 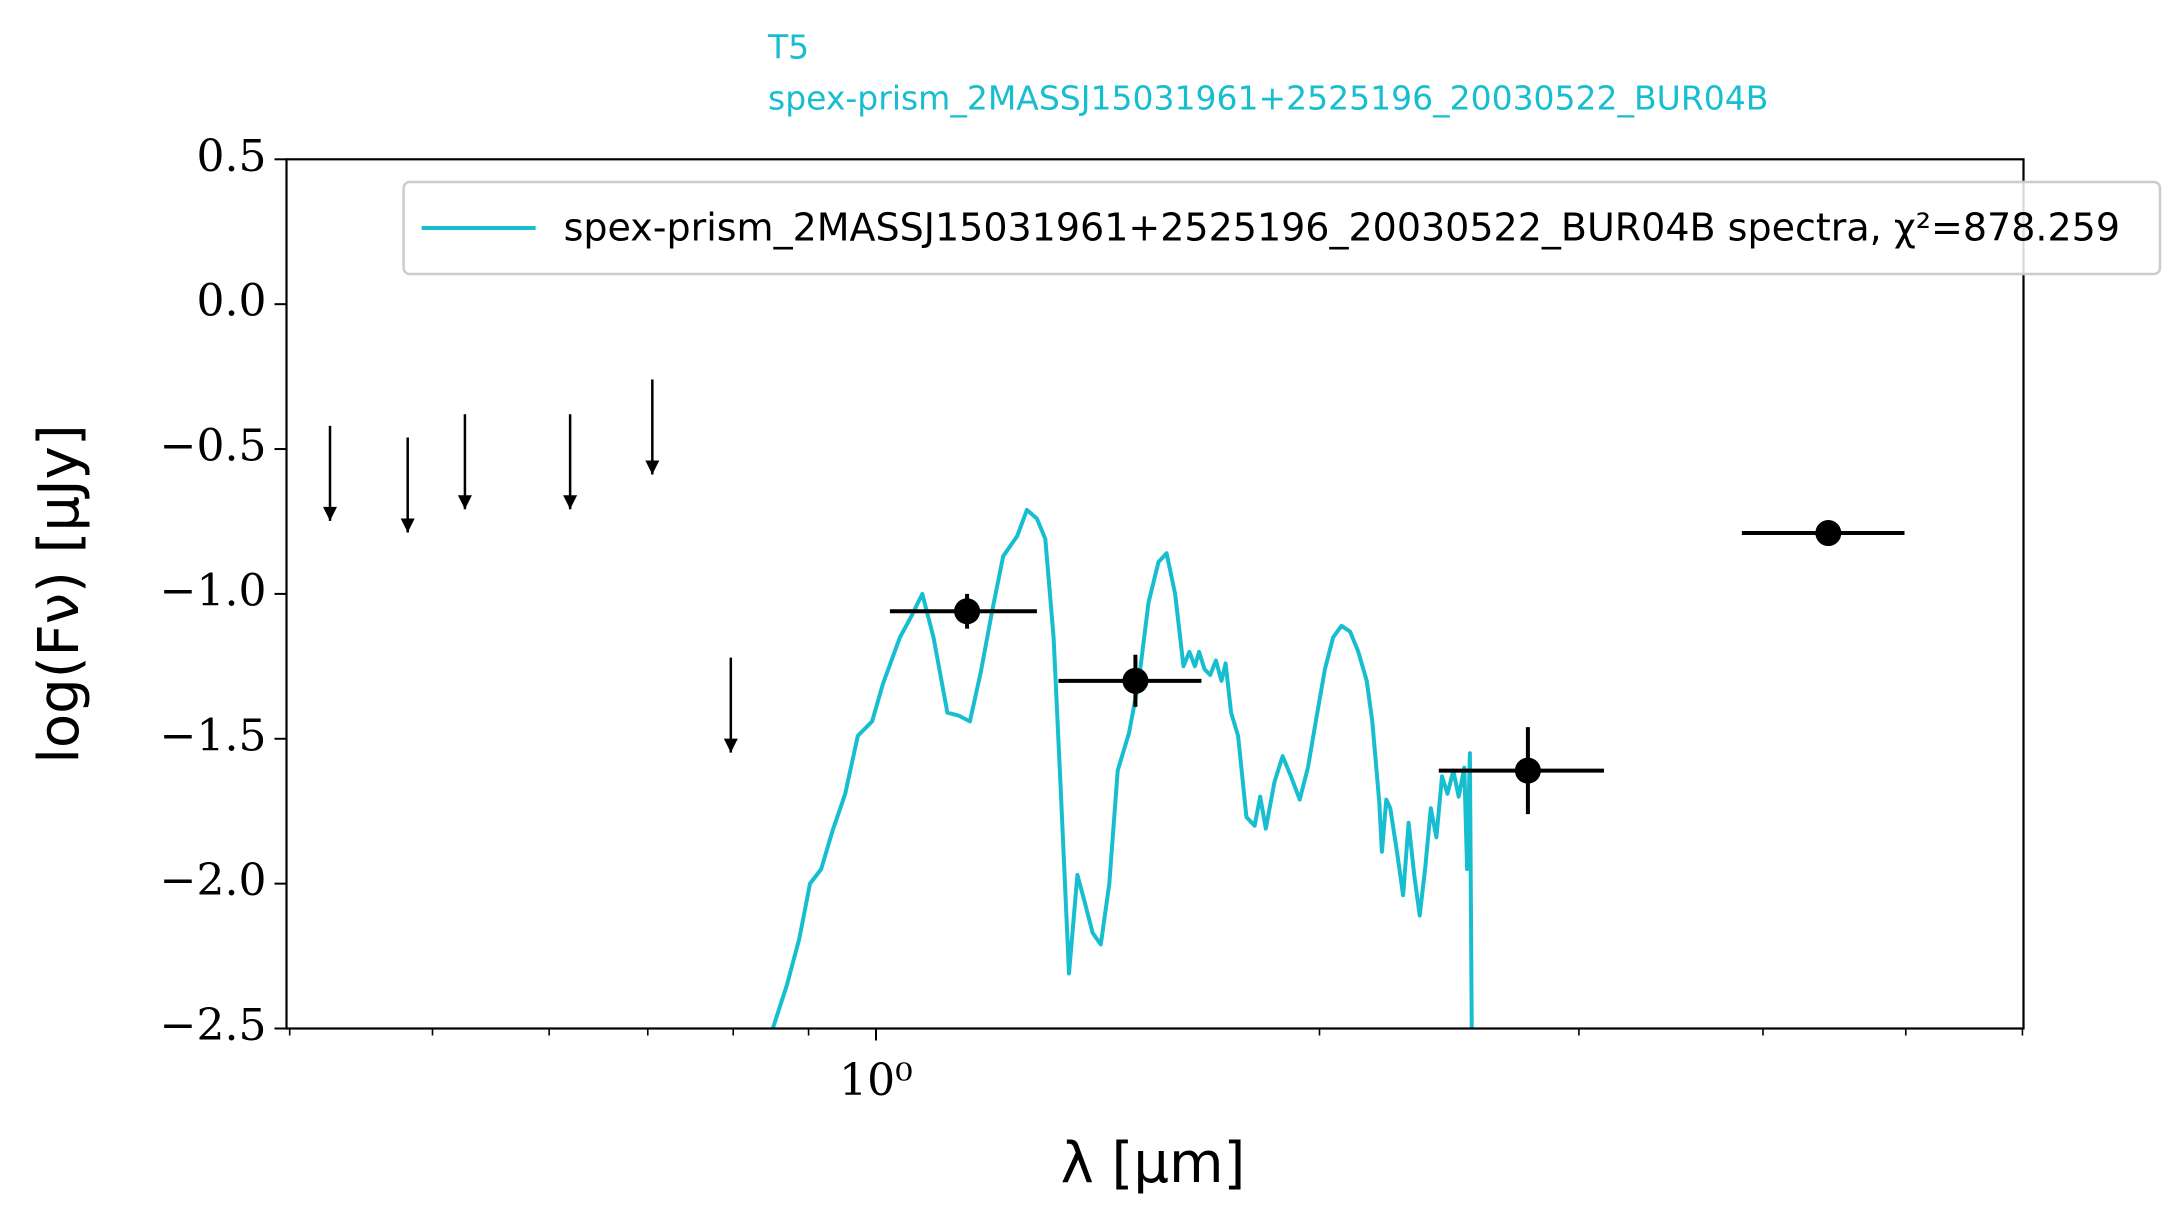 I want to click on chart-title: T5, so click(x=788, y=47).